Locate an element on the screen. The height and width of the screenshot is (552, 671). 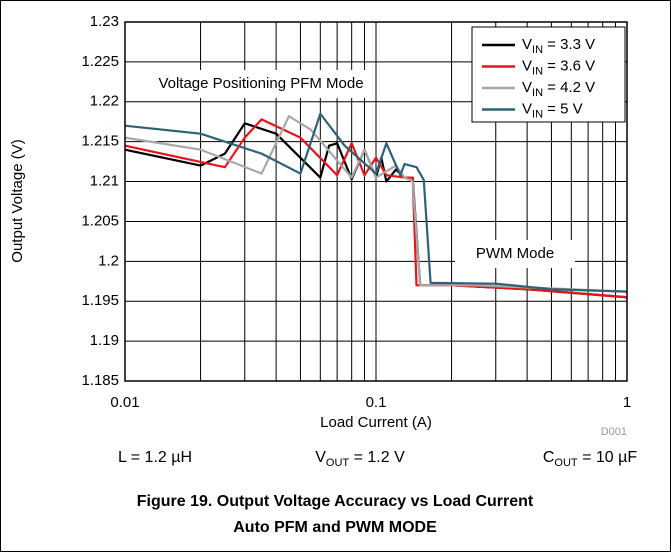
y-tick-label: 1.185 is located at coordinates (100, 380).